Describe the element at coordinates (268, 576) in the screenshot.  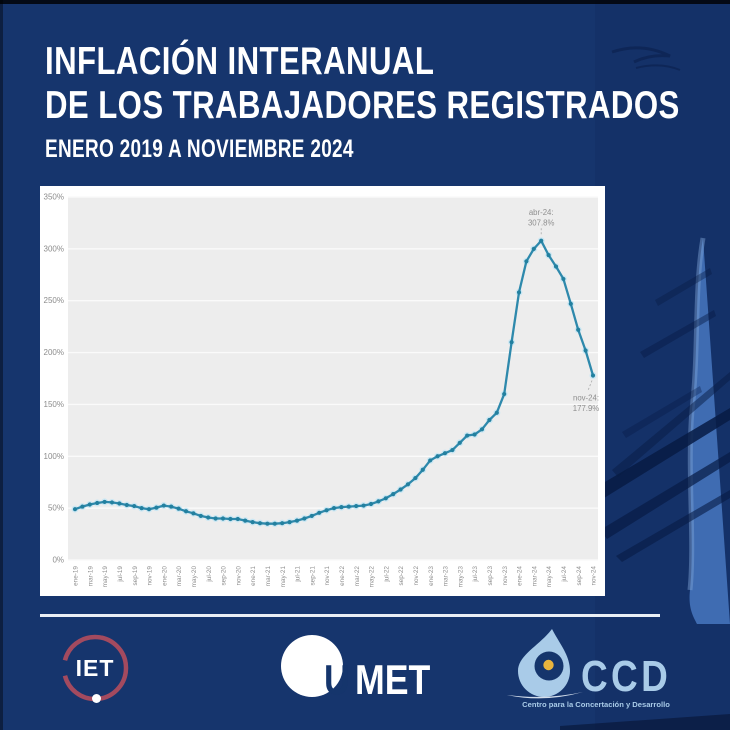
I see `svg-text: mar-21` at that location.